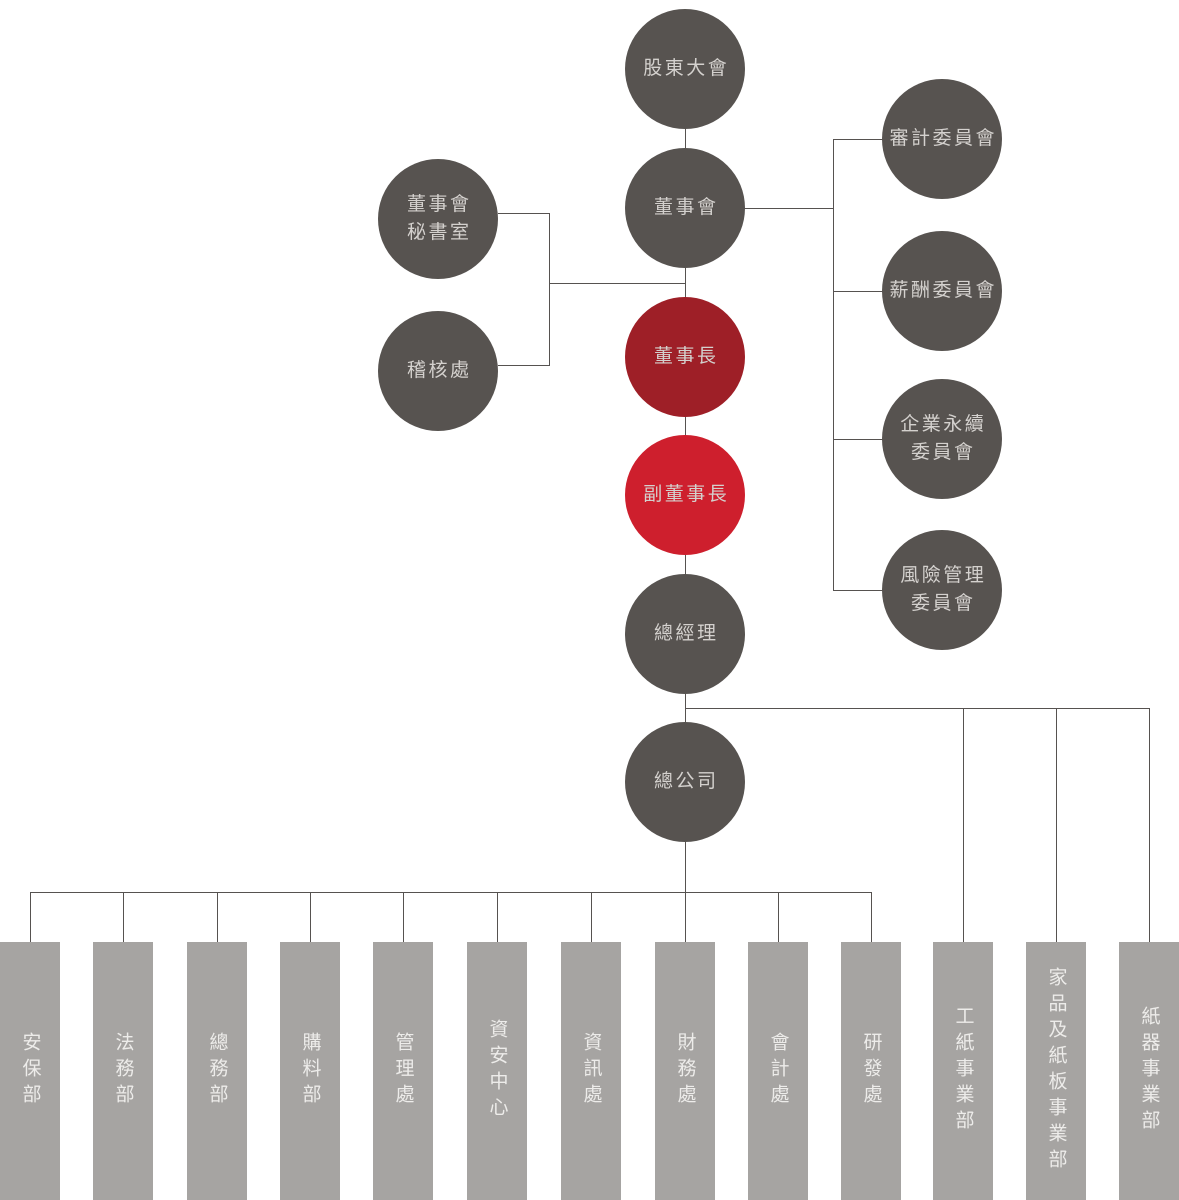  I want to click on dept-bar-general-affairs-dept: 總務部, so click(217, 1071).